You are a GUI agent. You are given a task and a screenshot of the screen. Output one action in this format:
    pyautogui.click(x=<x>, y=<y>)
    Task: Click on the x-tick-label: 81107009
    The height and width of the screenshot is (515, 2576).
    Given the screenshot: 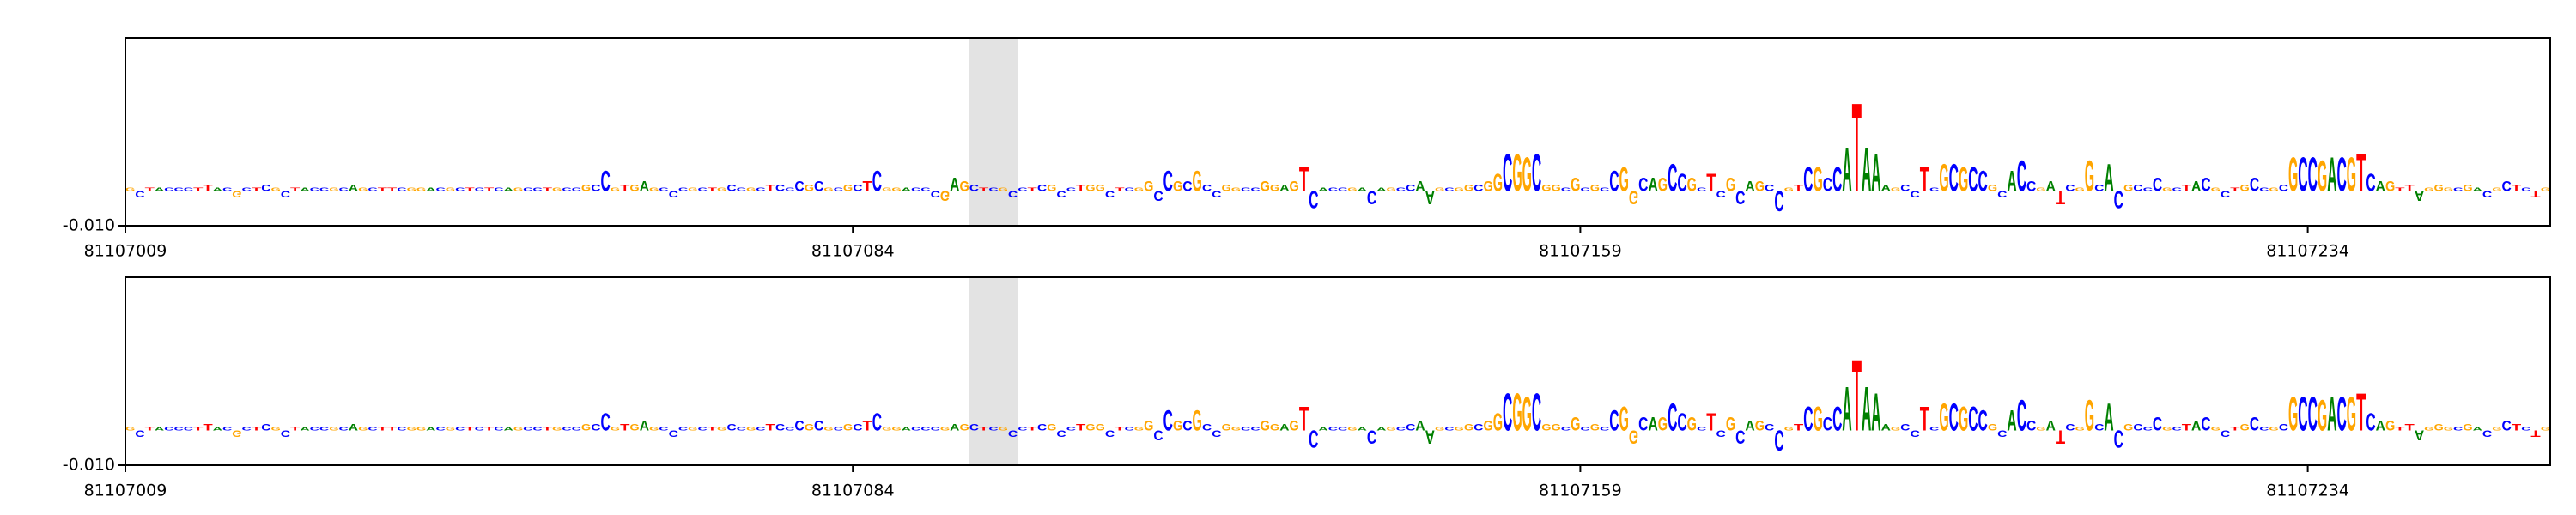 What is the action you would take?
    pyautogui.click(x=126, y=251)
    